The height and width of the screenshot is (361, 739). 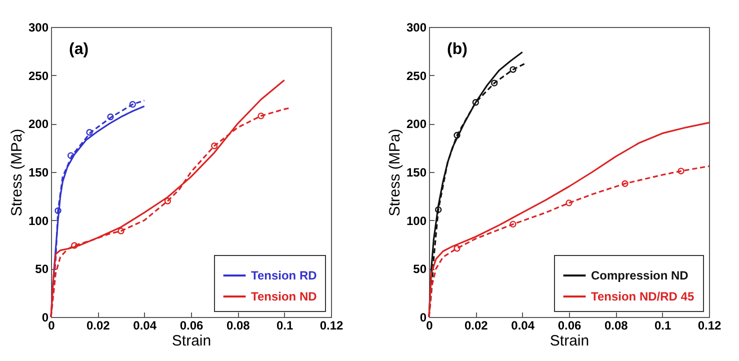 What do you see at coordinates (640, 275) in the screenshot?
I see `legend-label: Compression ND` at bounding box center [640, 275].